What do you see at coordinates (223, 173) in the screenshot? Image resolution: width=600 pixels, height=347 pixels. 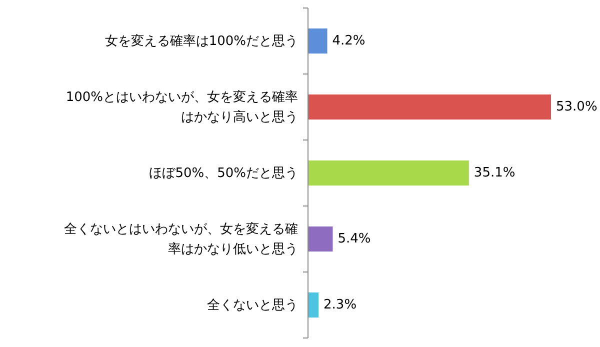 I see `y-tick-label: ほぼ50%、50%だと思う` at bounding box center [223, 173].